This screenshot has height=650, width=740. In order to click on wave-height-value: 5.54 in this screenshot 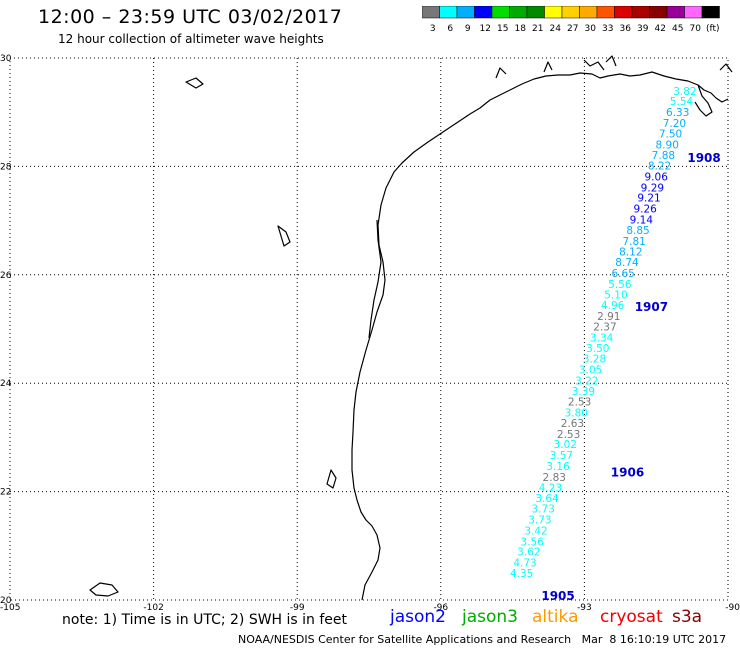, I will do `click(682, 102)`.